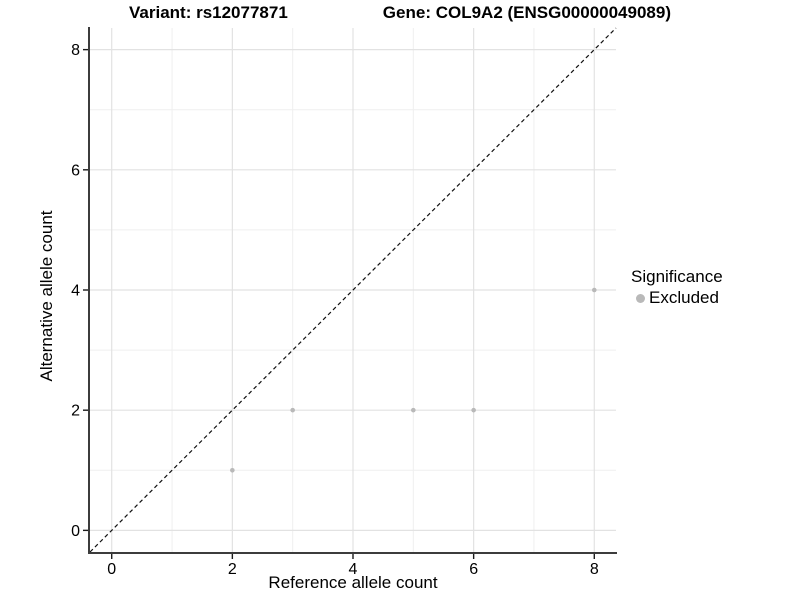 Image resolution: width=800 pixels, height=600 pixels. Describe the element at coordinates (75, 50) in the screenshot. I see `y-tick-label: 8` at that location.